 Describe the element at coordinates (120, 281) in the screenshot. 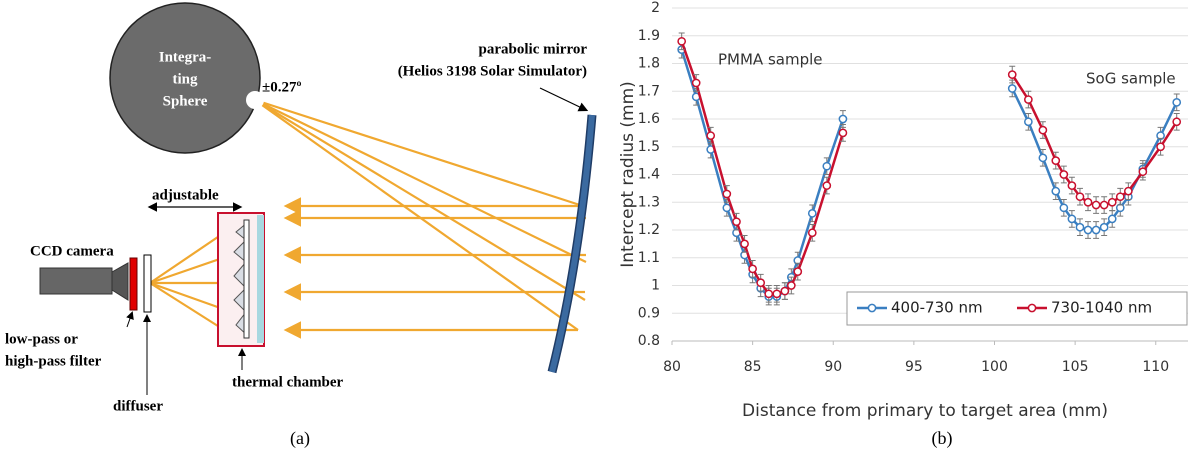

I see `camera-lens` at that location.